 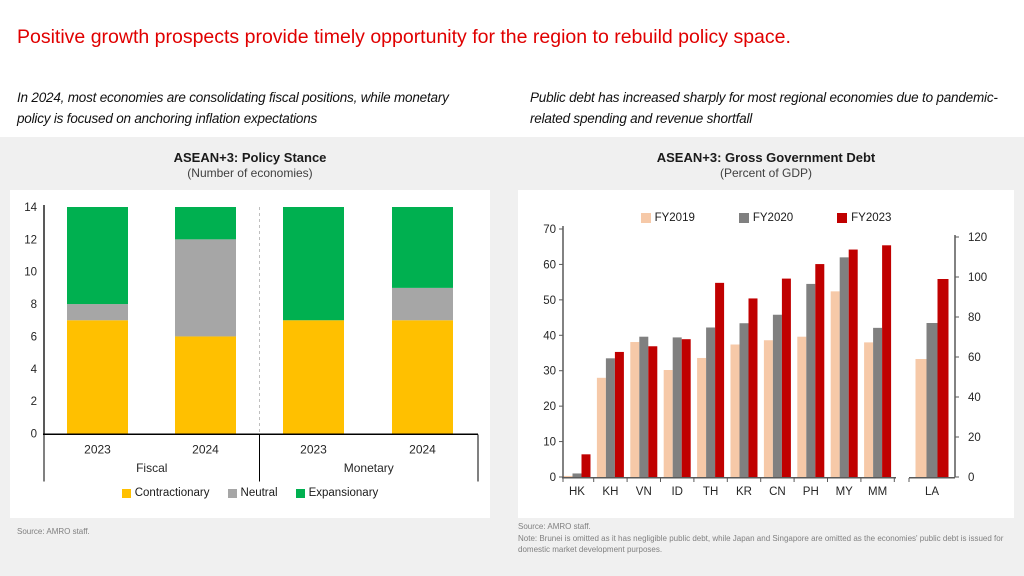 I want to click on bar-segment-expansionary-fiscal-2023, so click(x=97, y=256).